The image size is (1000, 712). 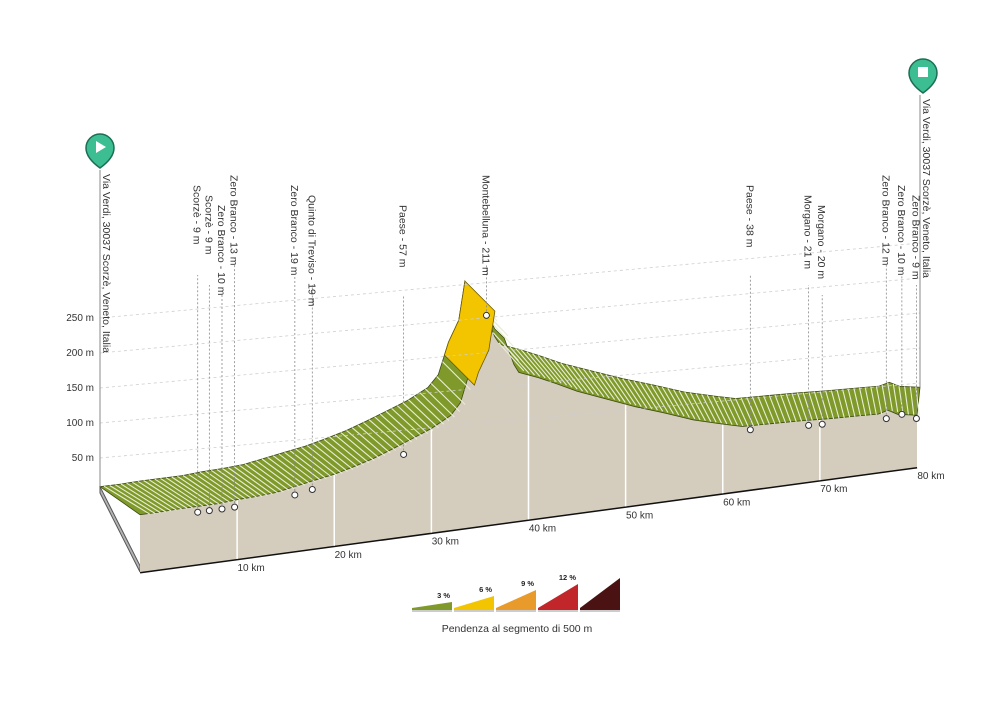 I want to click on waypoint-label: Zero Branco - 12 m, so click(x=885, y=220).